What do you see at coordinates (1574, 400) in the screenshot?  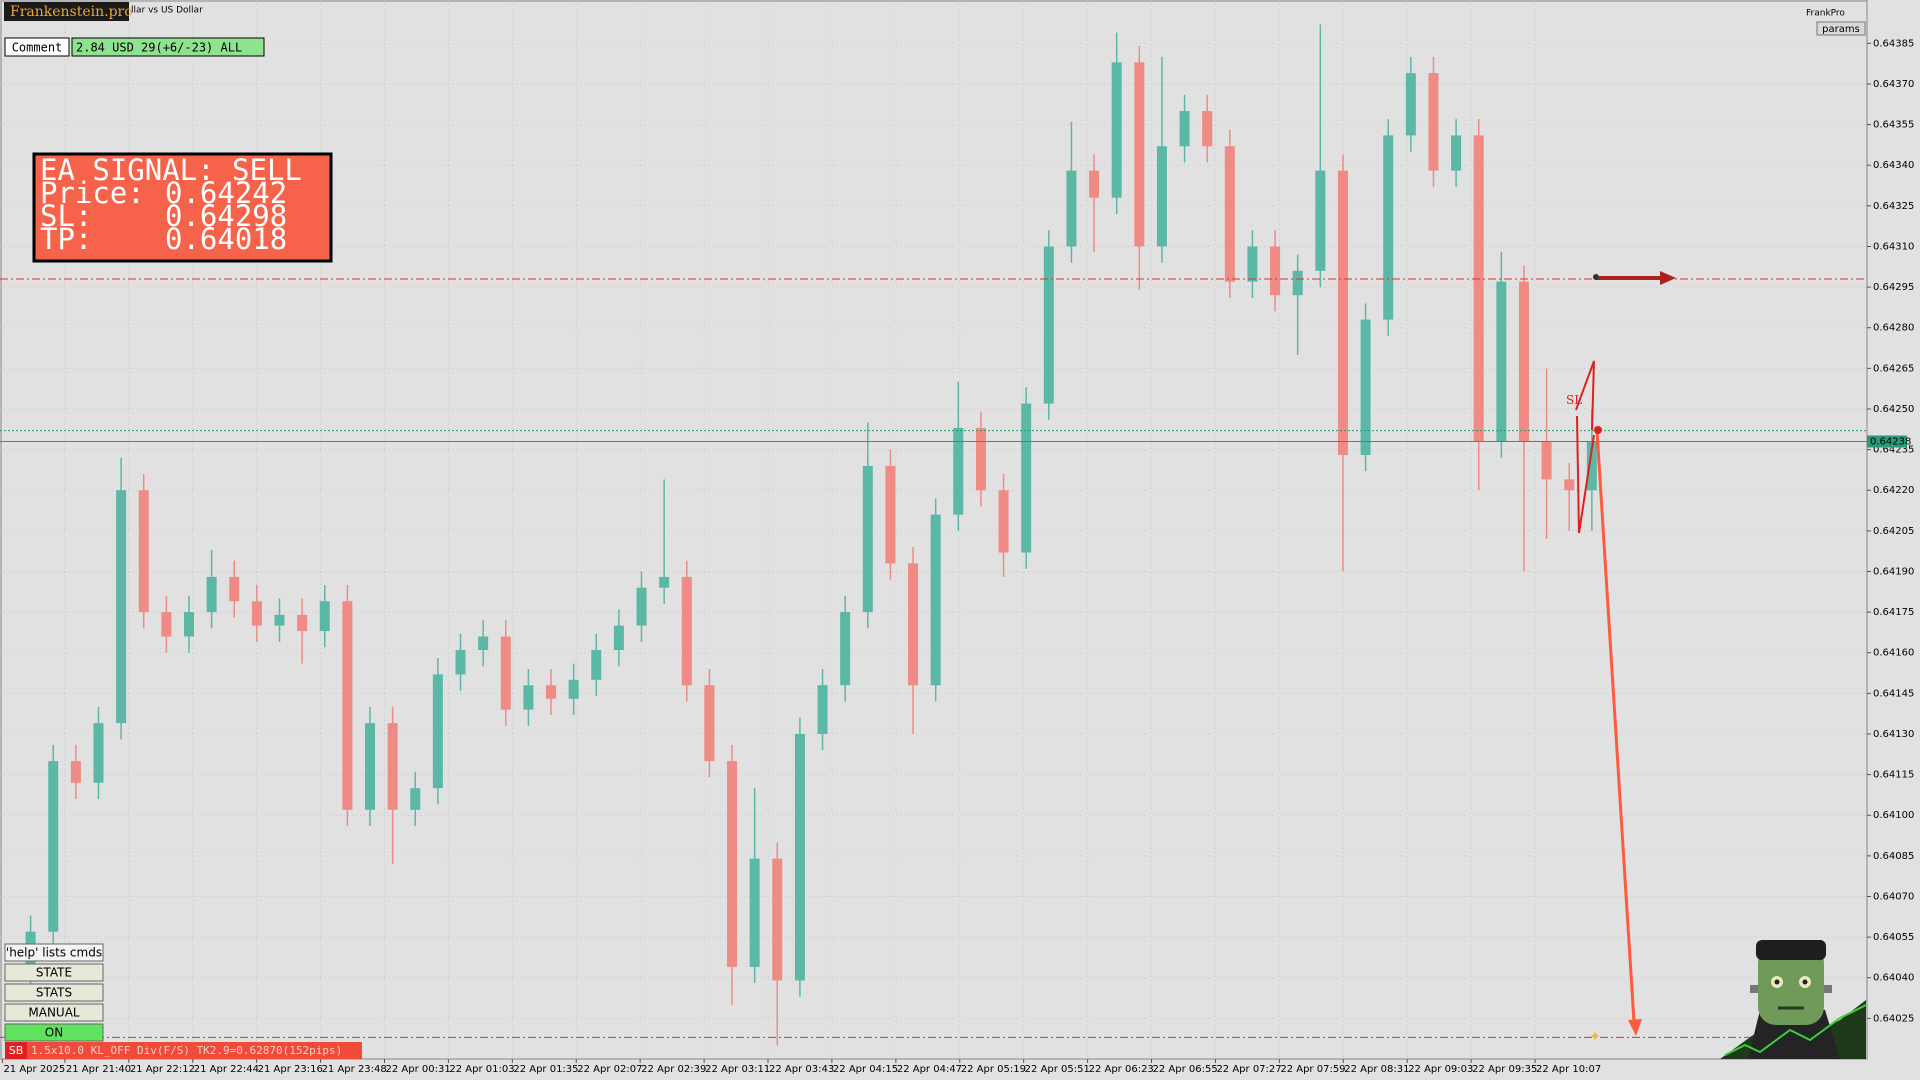 I see `sl-marker: SL` at bounding box center [1574, 400].